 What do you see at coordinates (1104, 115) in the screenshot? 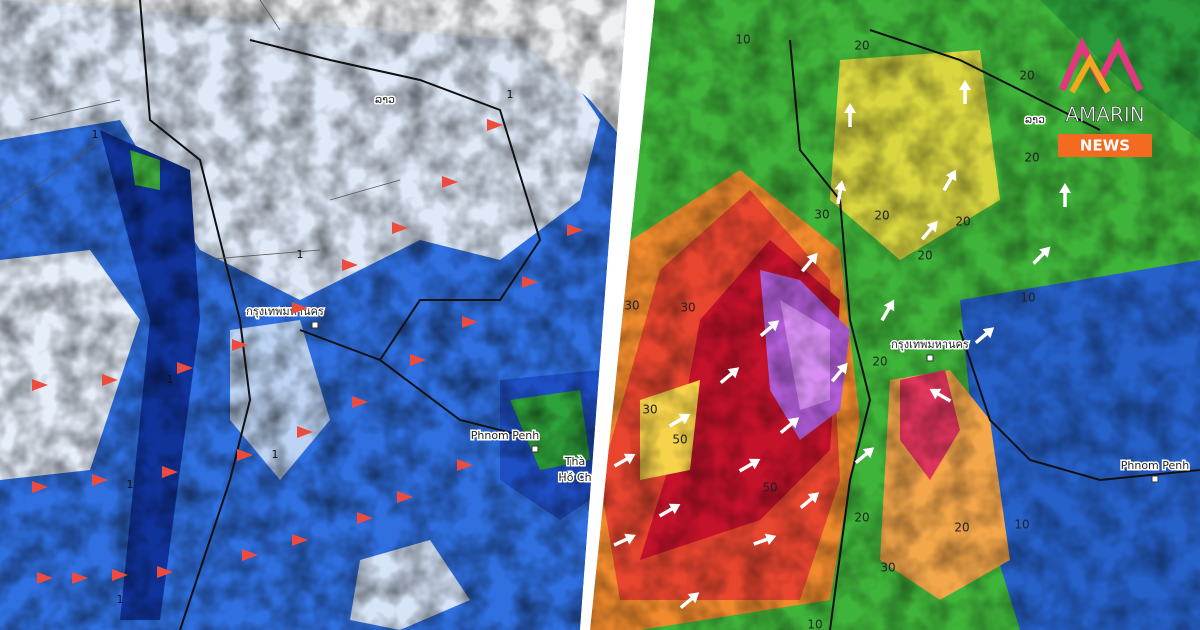
I see `logo-brand: AMARIN` at bounding box center [1104, 115].